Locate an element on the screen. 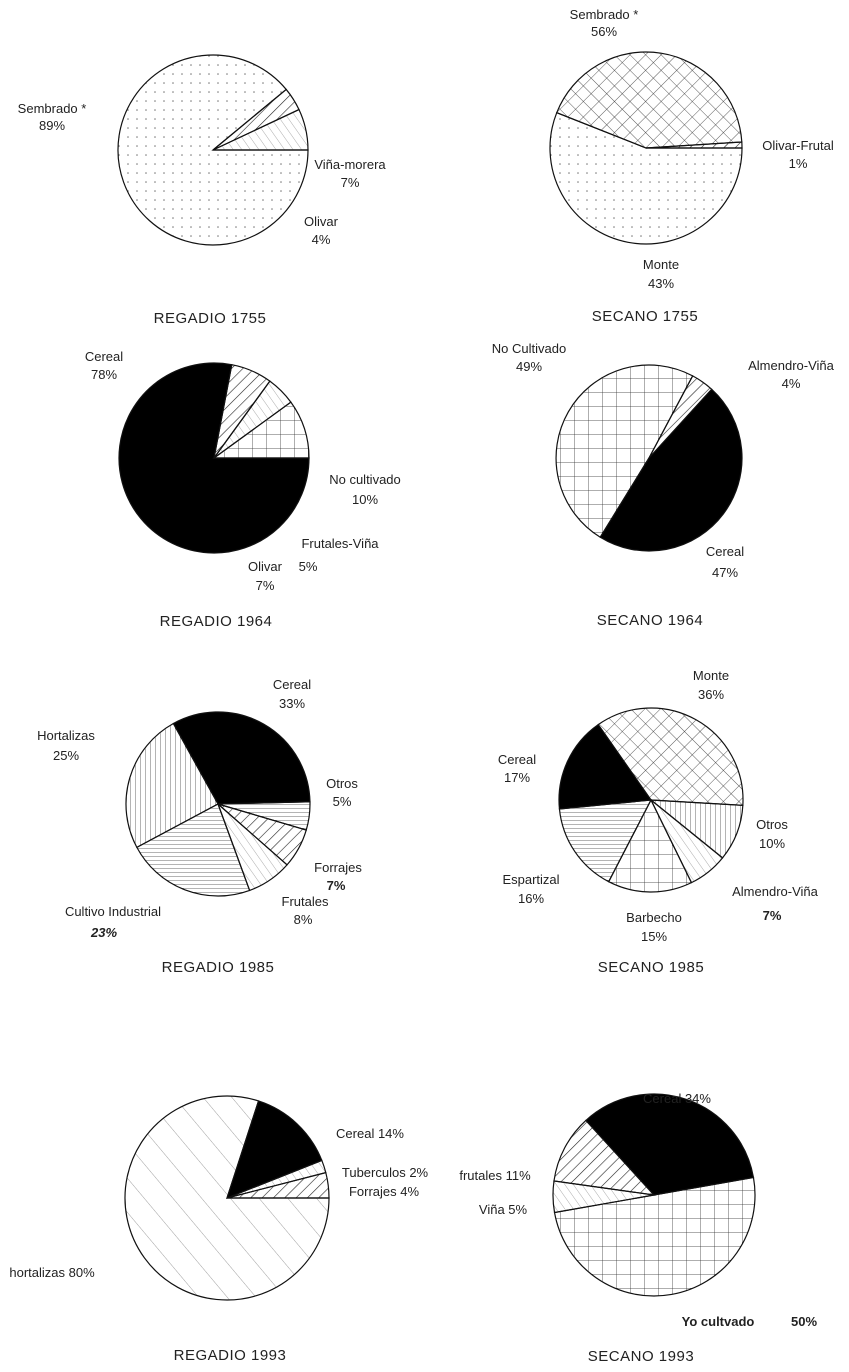  title-secano-1755: SECANO 1755 is located at coordinates (645, 316).